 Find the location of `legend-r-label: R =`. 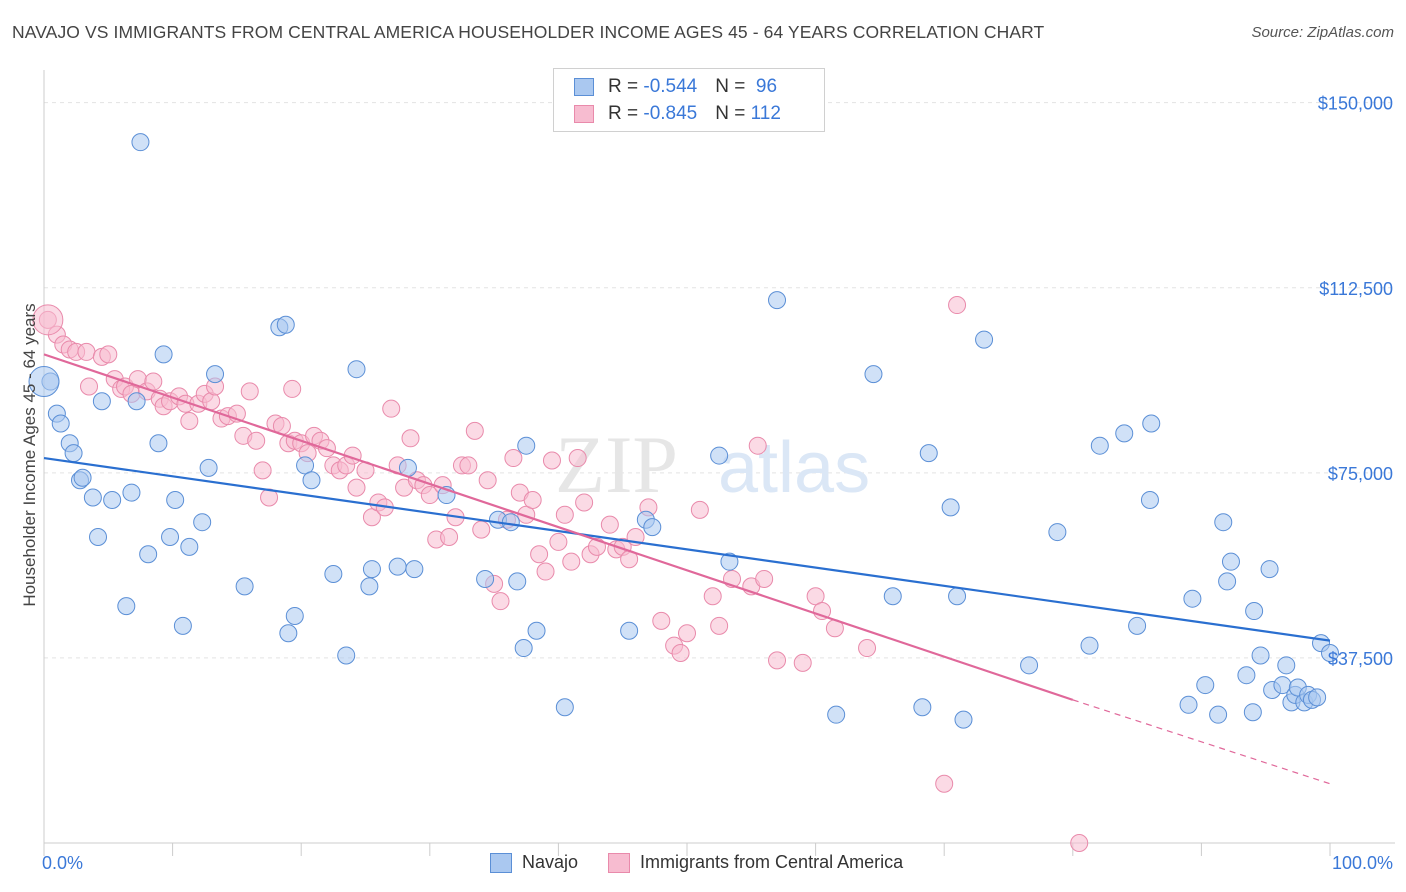

legend-r-label: R = is located at coordinates (626, 86).